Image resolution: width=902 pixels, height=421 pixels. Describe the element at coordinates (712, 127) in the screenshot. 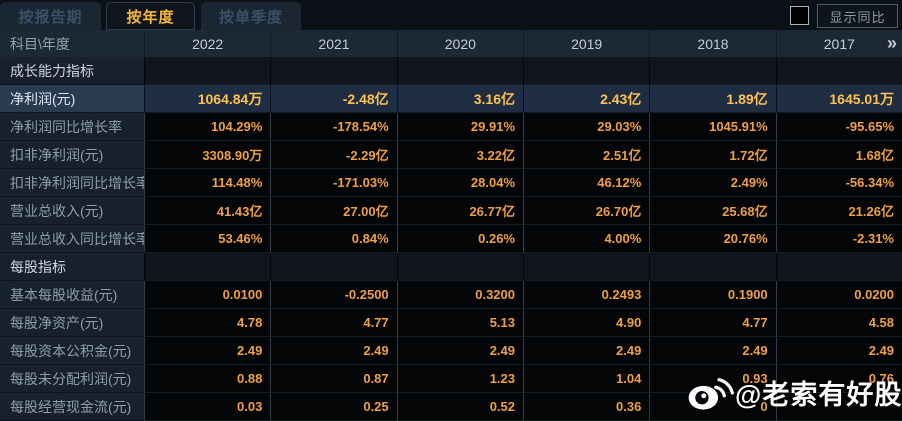

I see `table-cell: 1045.91%` at that location.